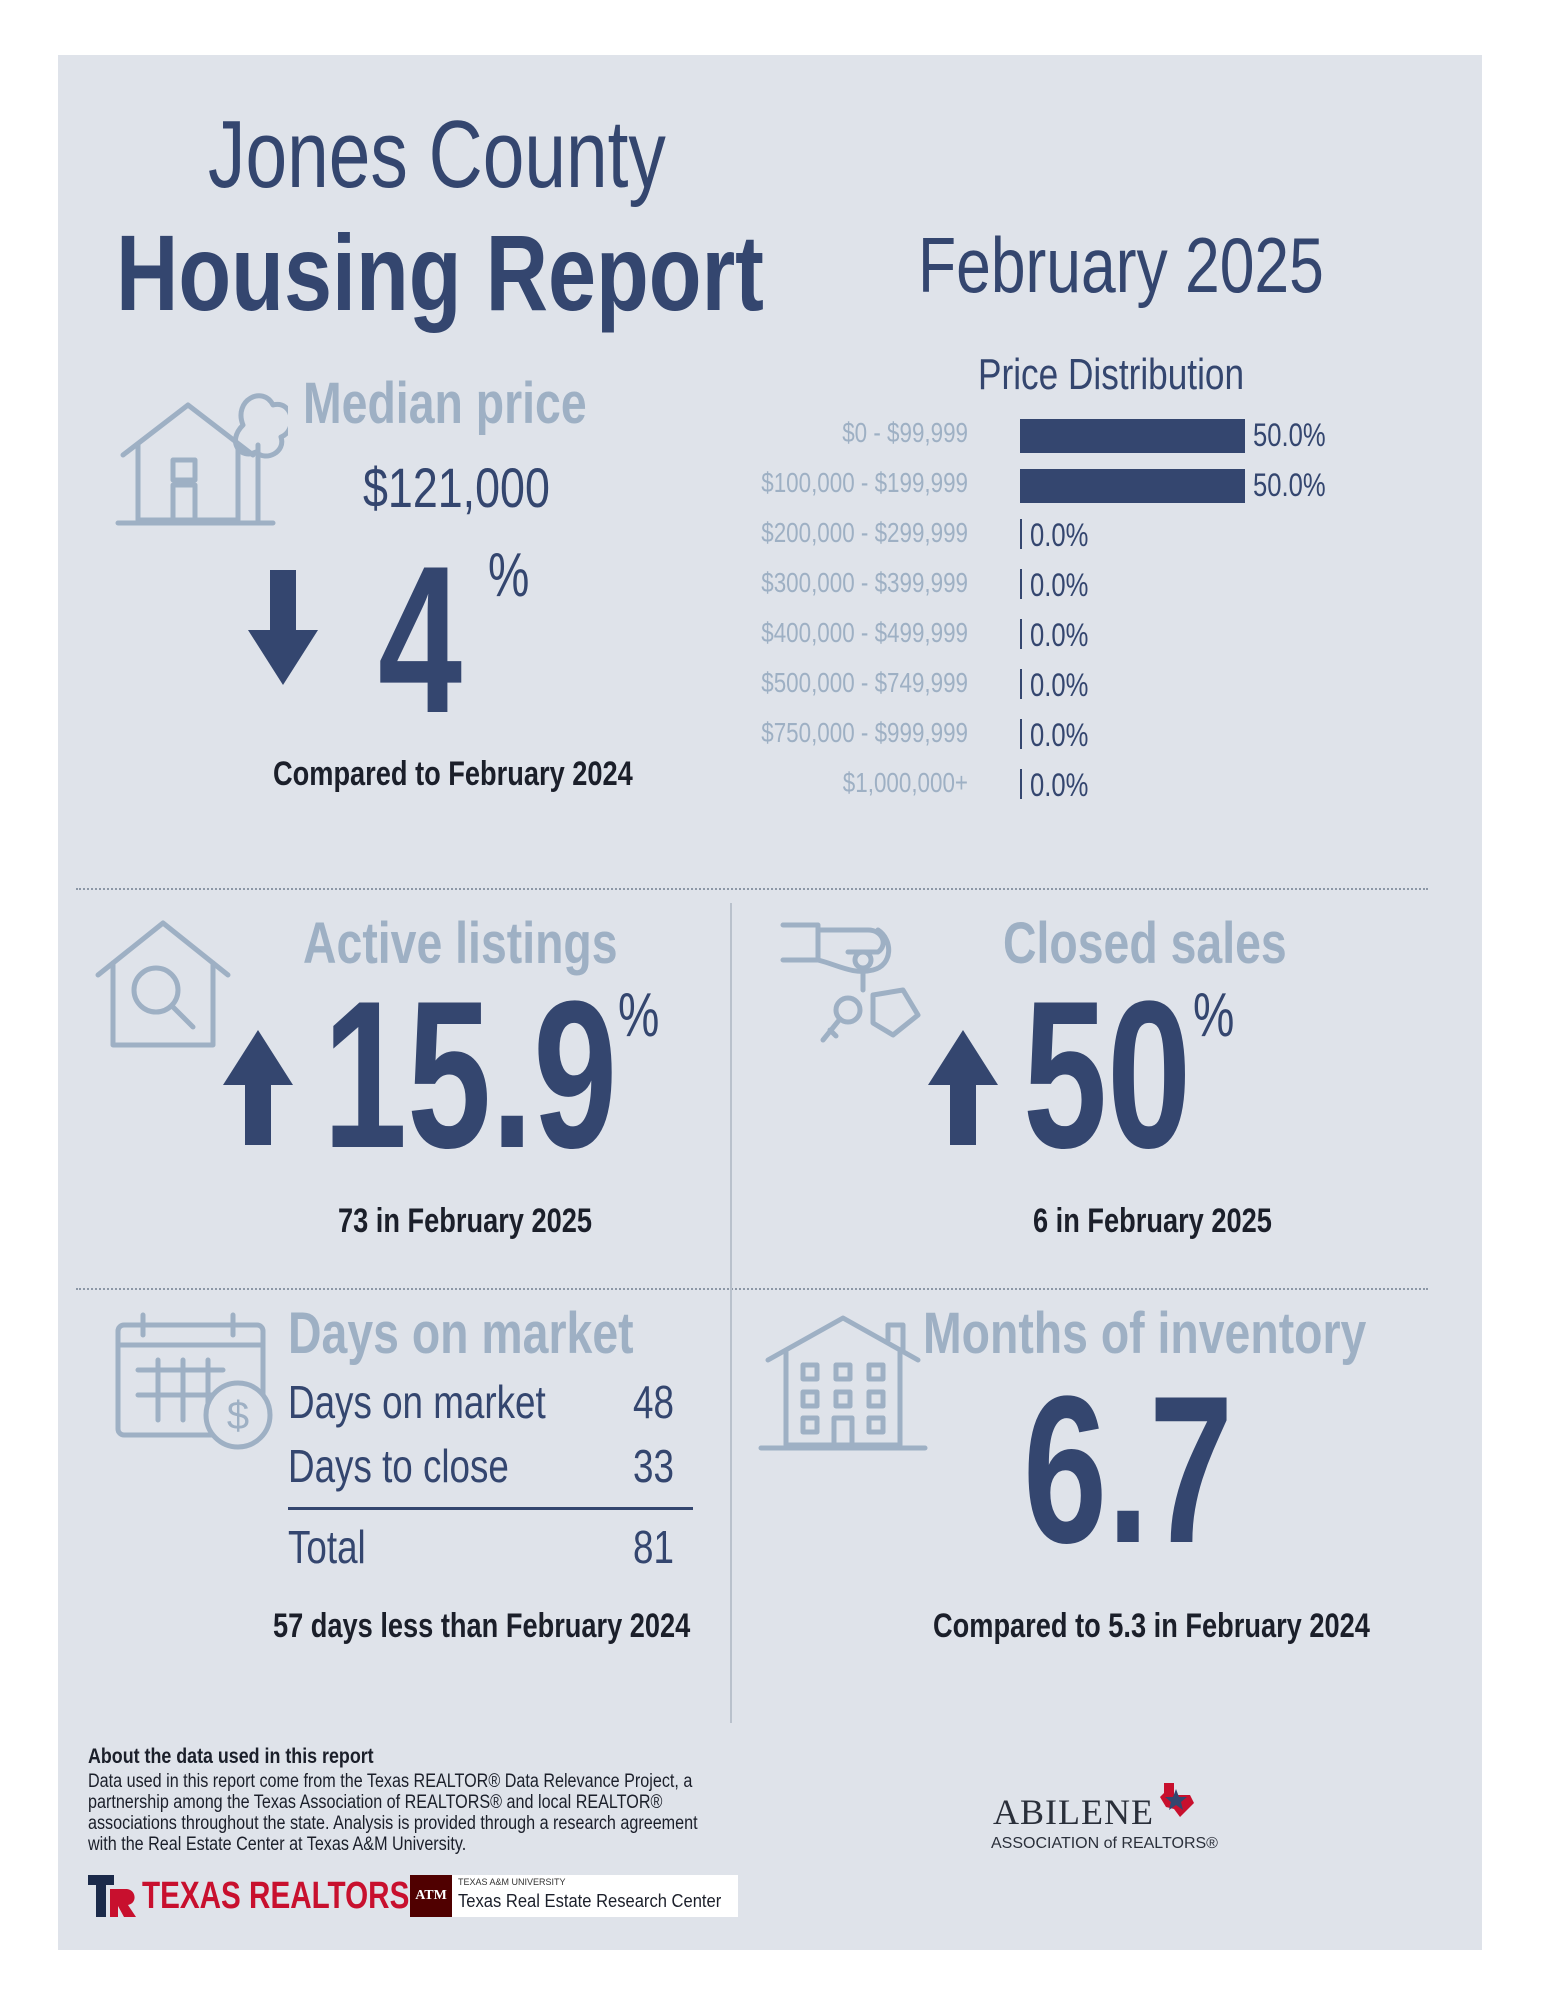 This screenshot has height=2000, width=1545. I want to click on total-rule, so click(490, 1508).